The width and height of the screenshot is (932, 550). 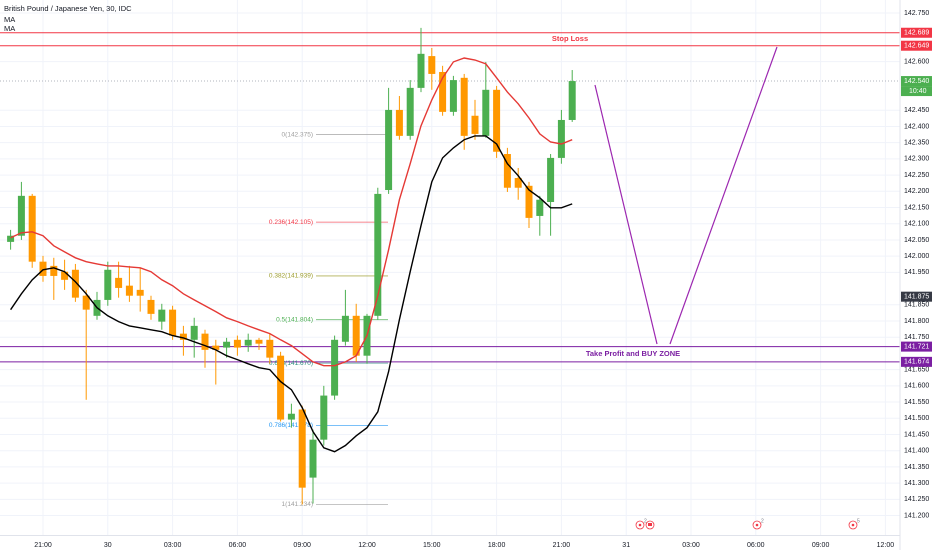 What do you see at coordinates (916, 91) in the screenshot?
I see `countdown-bg` at bounding box center [916, 91].